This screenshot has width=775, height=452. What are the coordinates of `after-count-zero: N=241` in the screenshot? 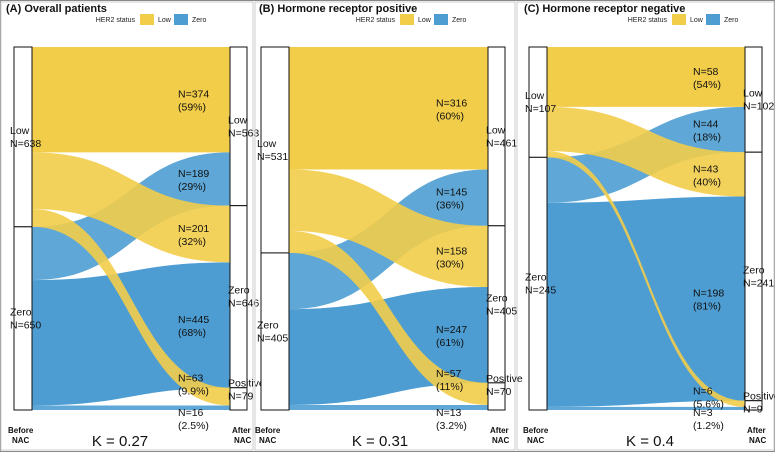 It's located at (758, 283).